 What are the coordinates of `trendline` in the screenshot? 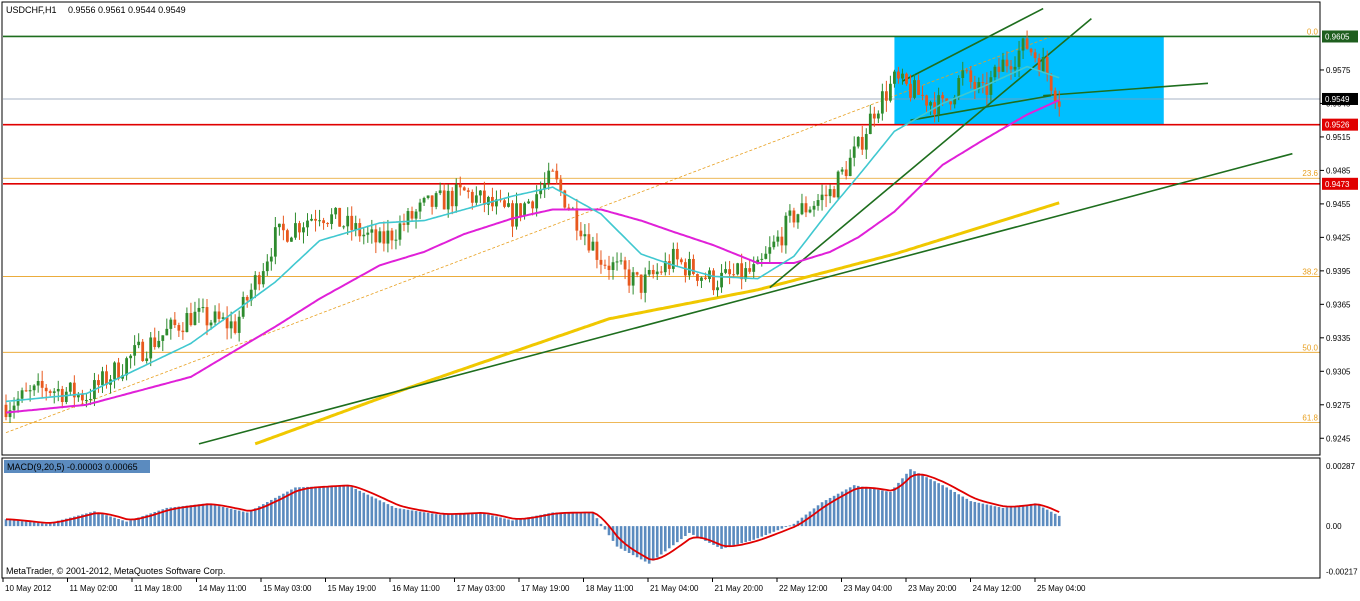 It's located at (981, 107).